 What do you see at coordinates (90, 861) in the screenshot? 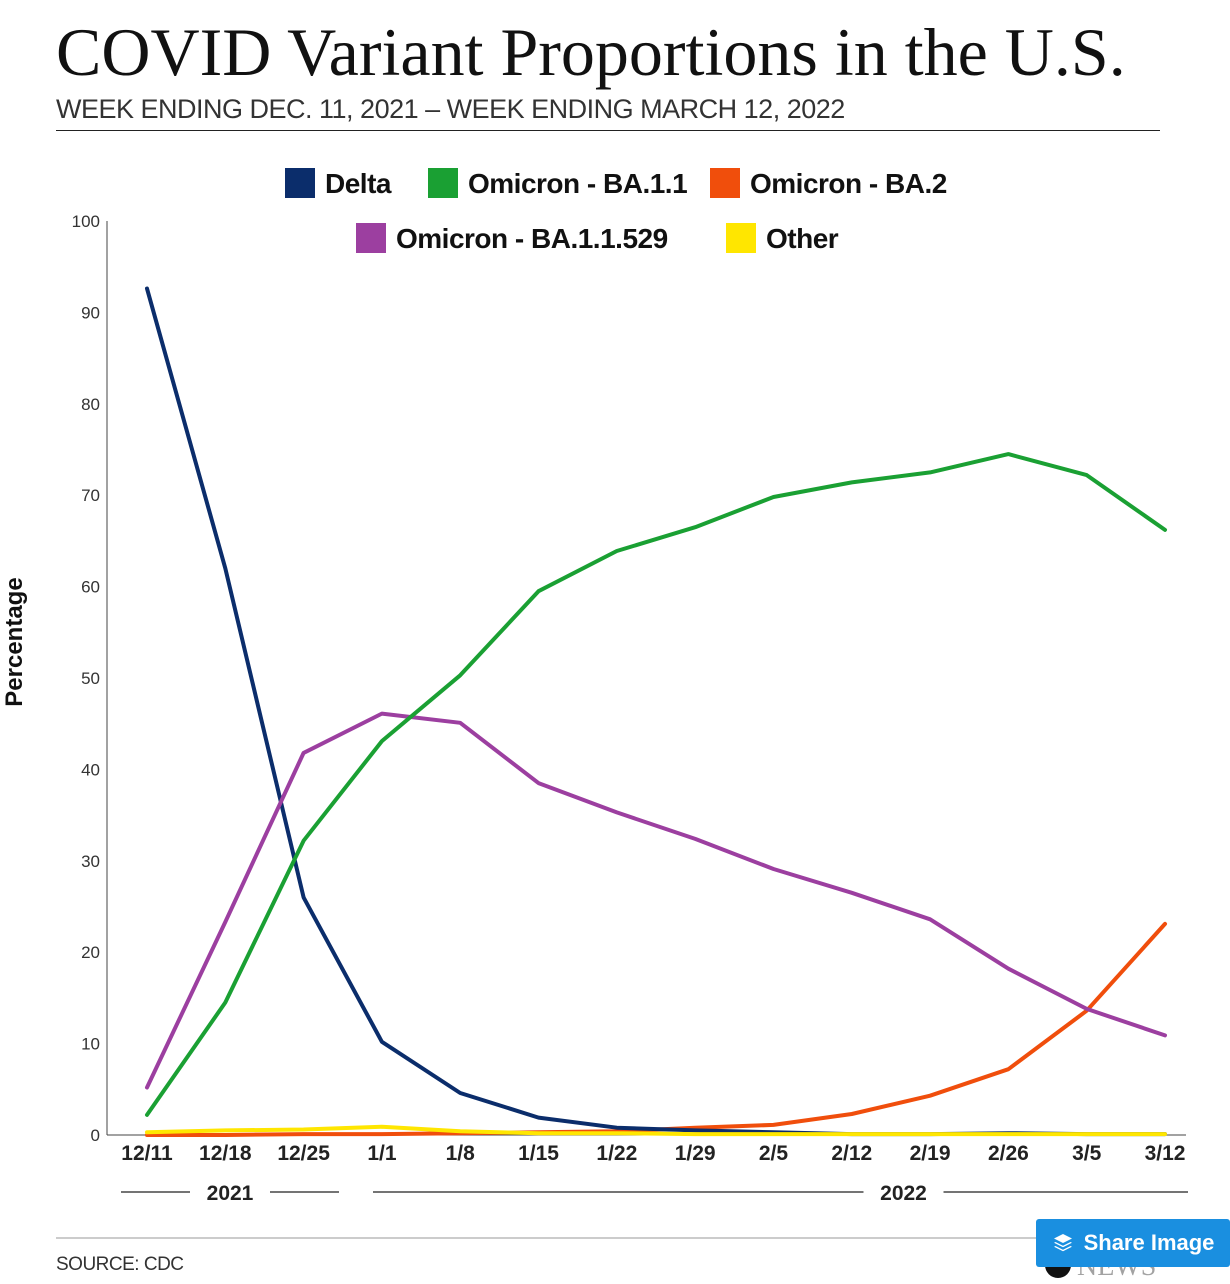
I see `y-tick-label: 30` at bounding box center [90, 861].